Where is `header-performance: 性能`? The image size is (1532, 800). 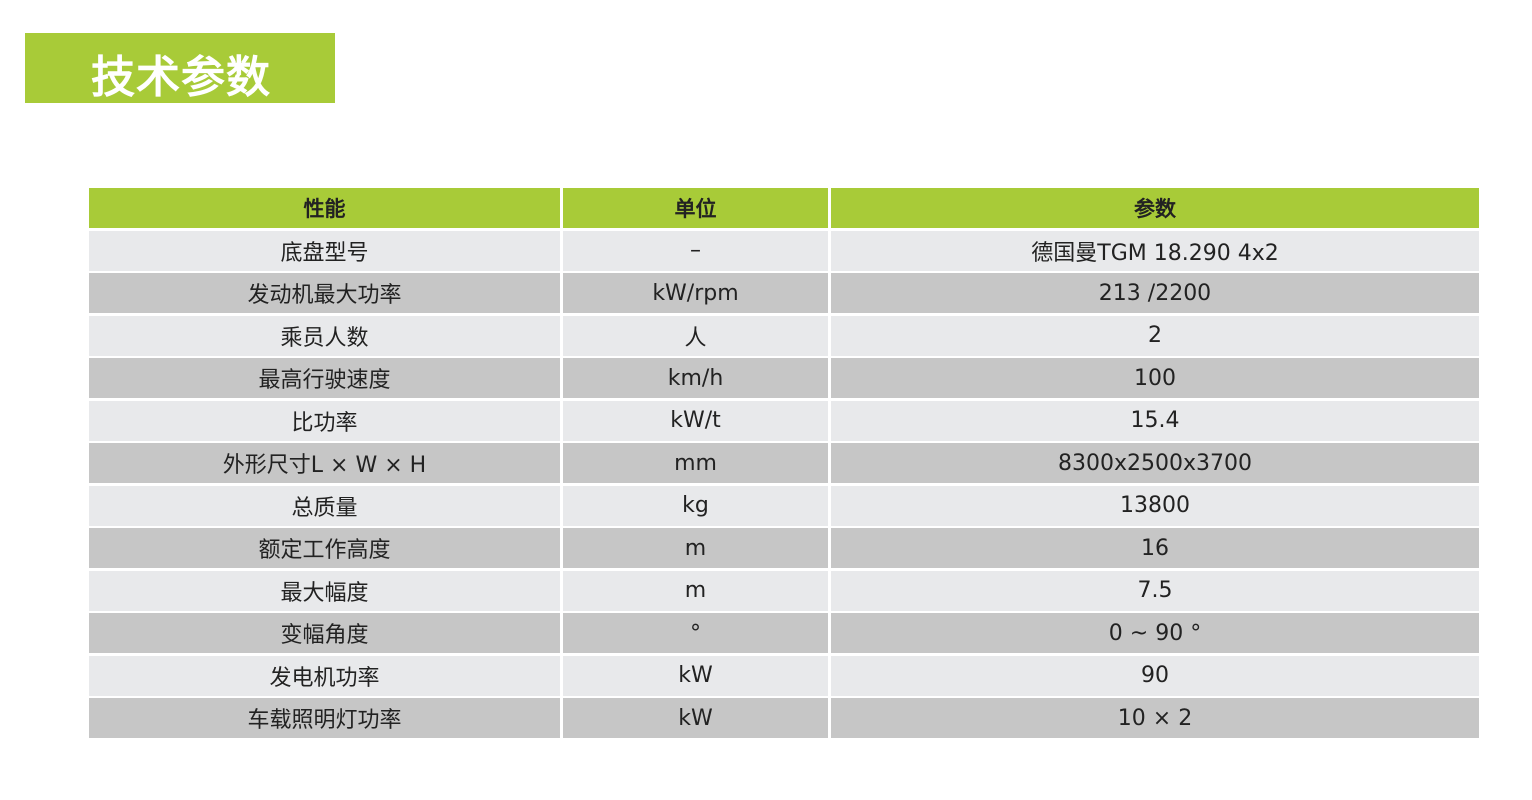
header-performance: 性能 is located at coordinates (324, 208).